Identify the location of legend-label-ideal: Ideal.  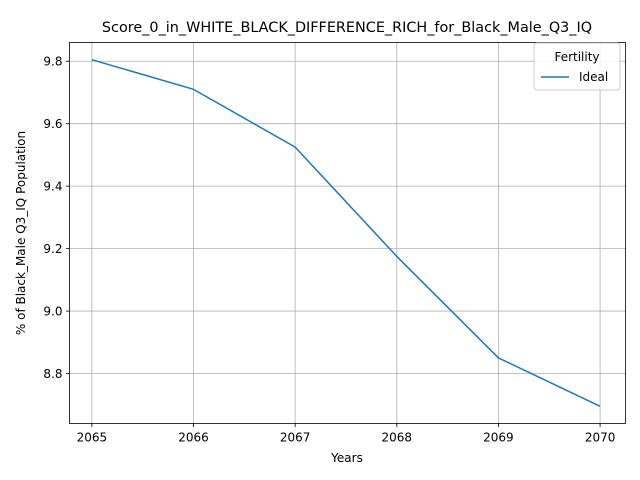
(593, 77).